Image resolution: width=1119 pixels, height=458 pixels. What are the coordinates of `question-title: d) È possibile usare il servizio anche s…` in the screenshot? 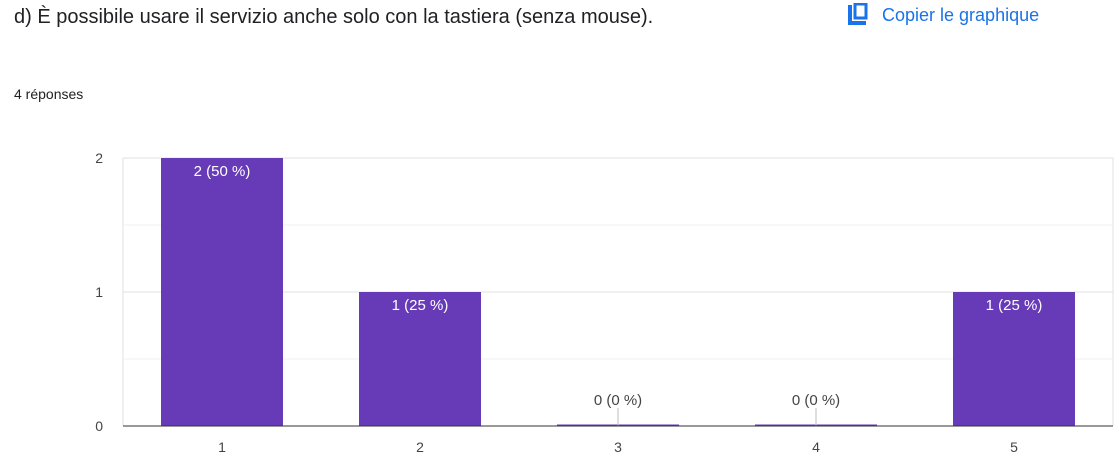 It's located at (334, 17).